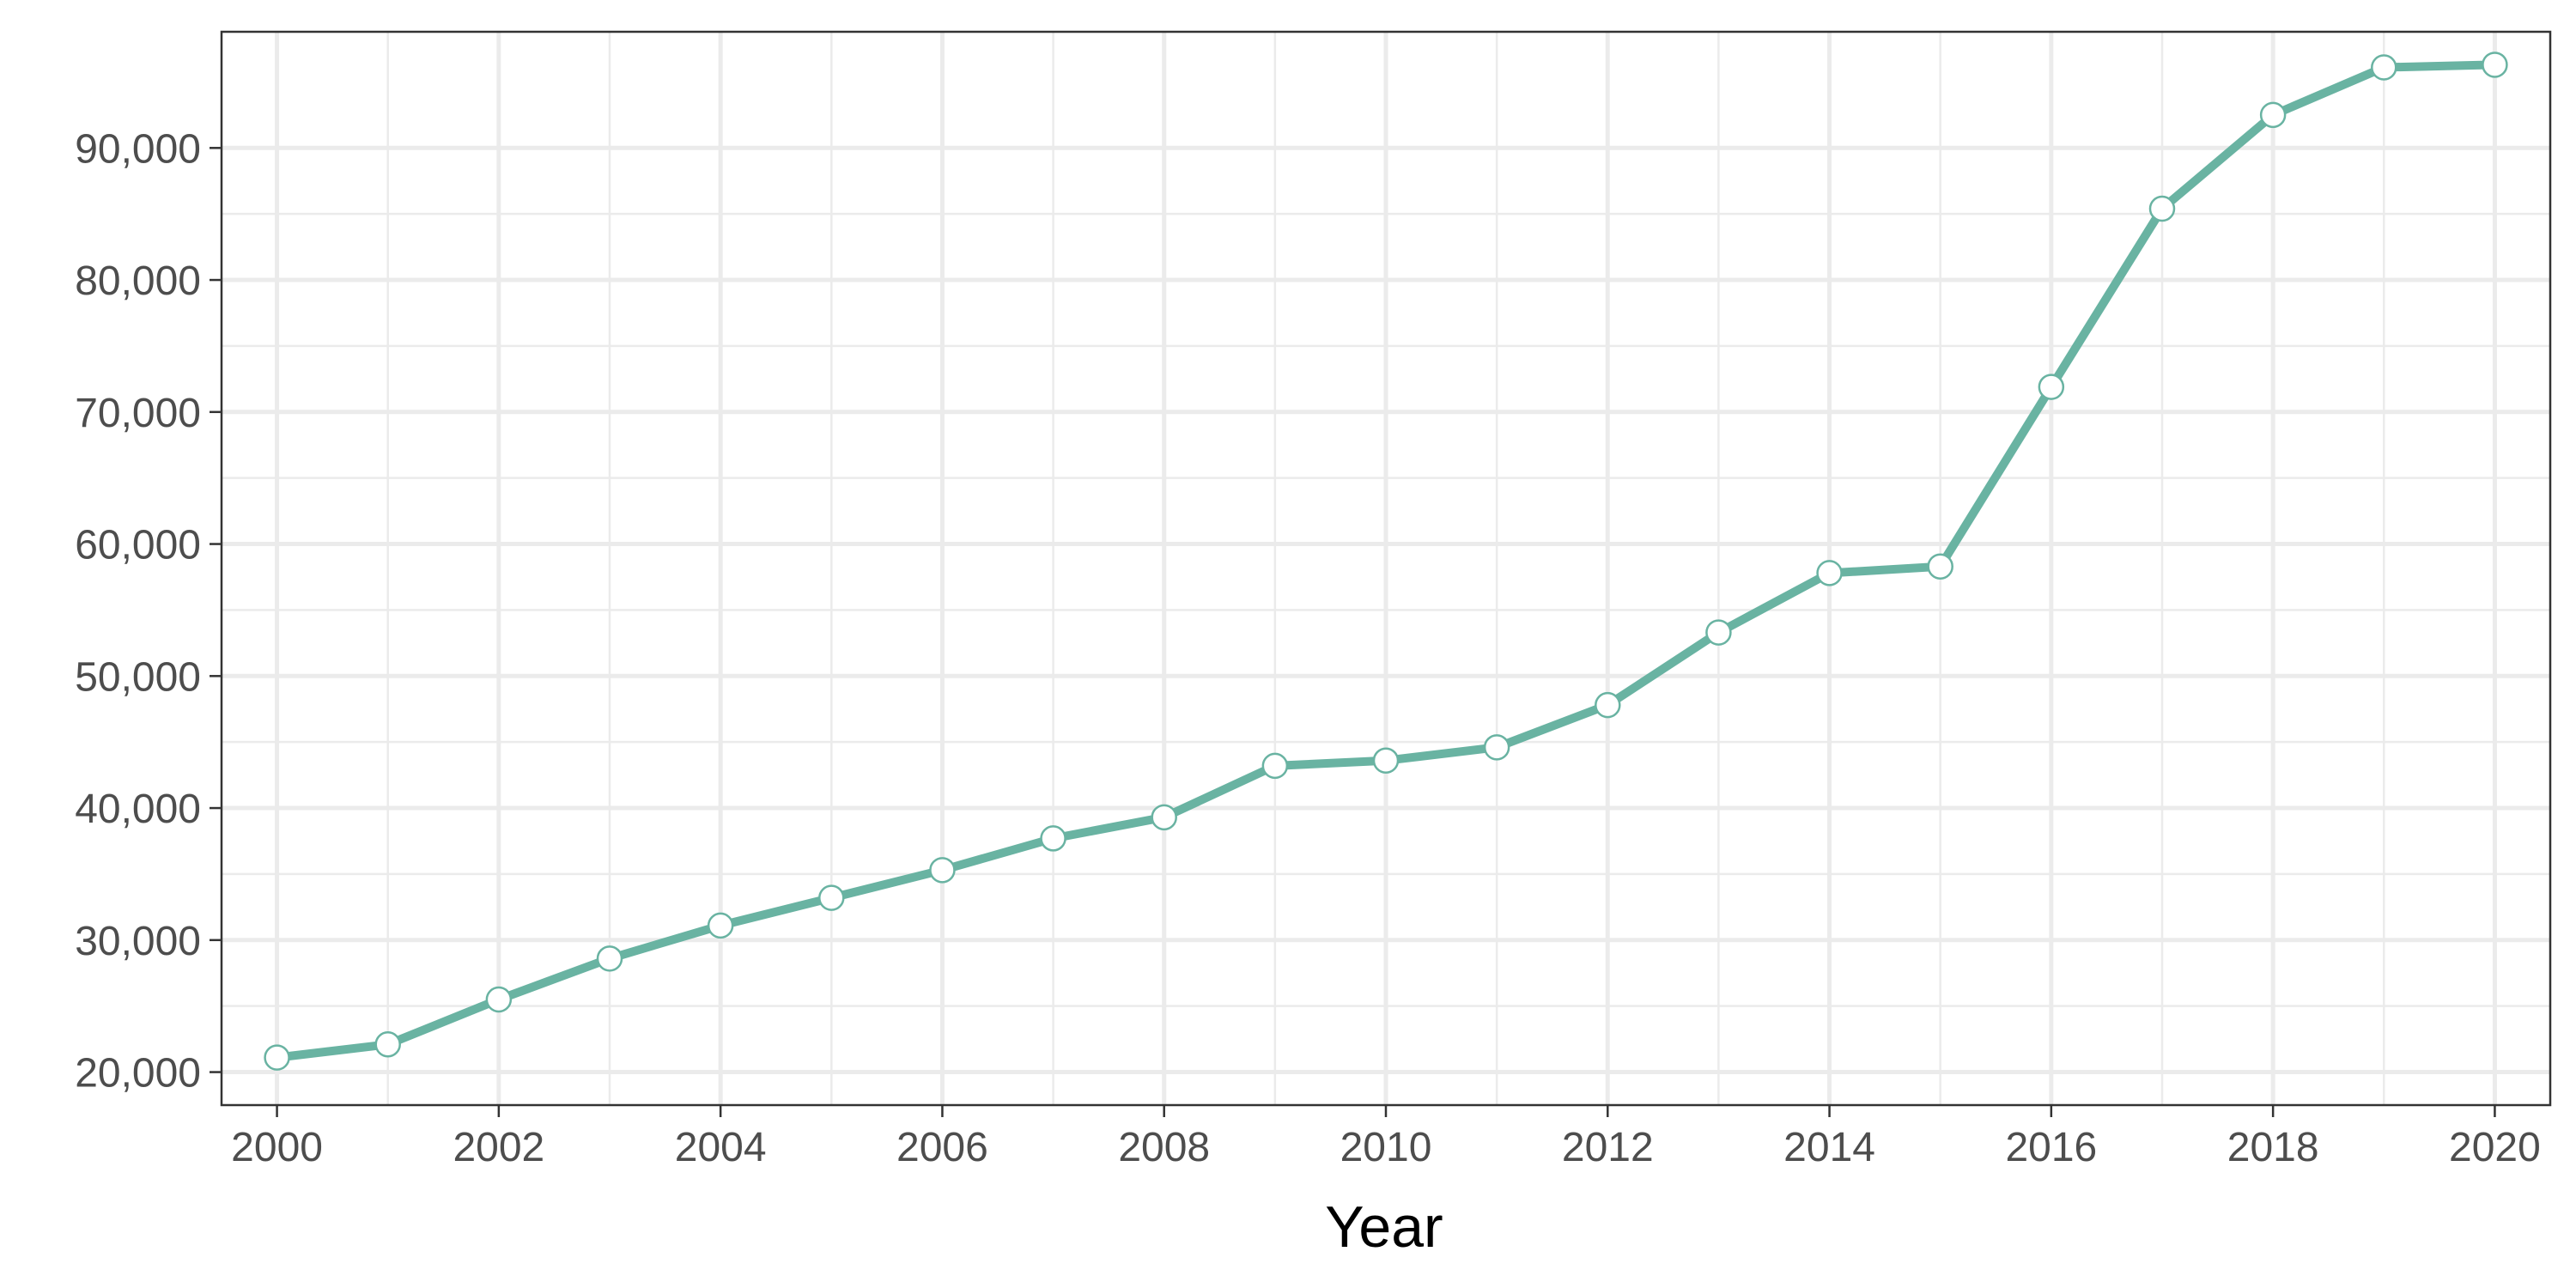 Image resolution: width=2576 pixels, height=1288 pixels. What do you see at coordinates (138, 677) in the screenshot?
I see `y-tick-label: 50,000` at bounding box center [138, 677].